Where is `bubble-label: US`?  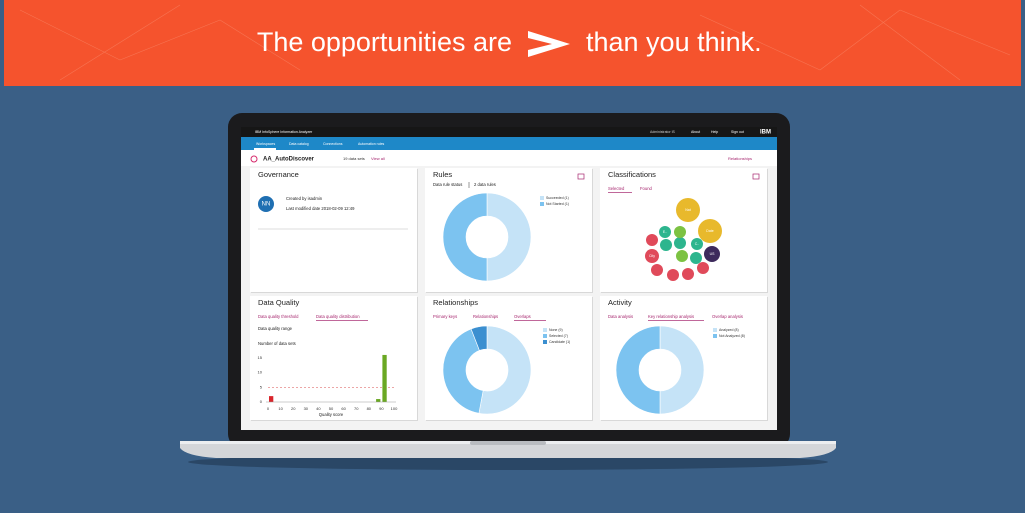 bubble-label: US is located at coordinates (713, 254).